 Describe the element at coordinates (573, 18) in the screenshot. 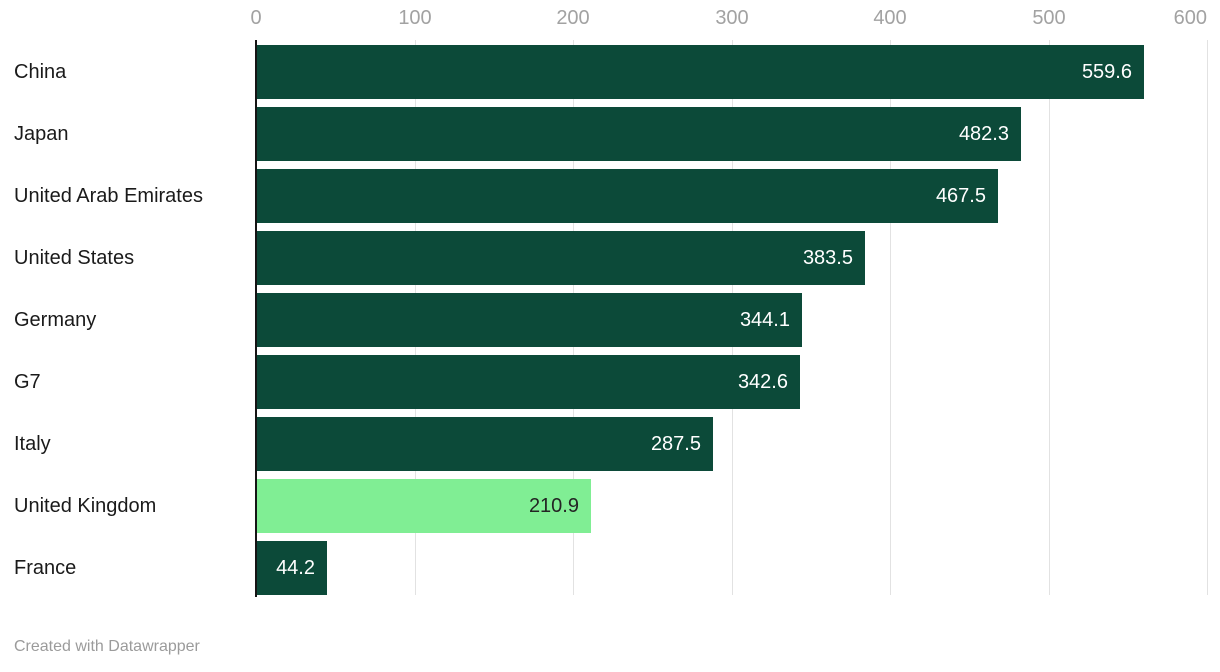

I see `axis-tick-label: 200` at that location.